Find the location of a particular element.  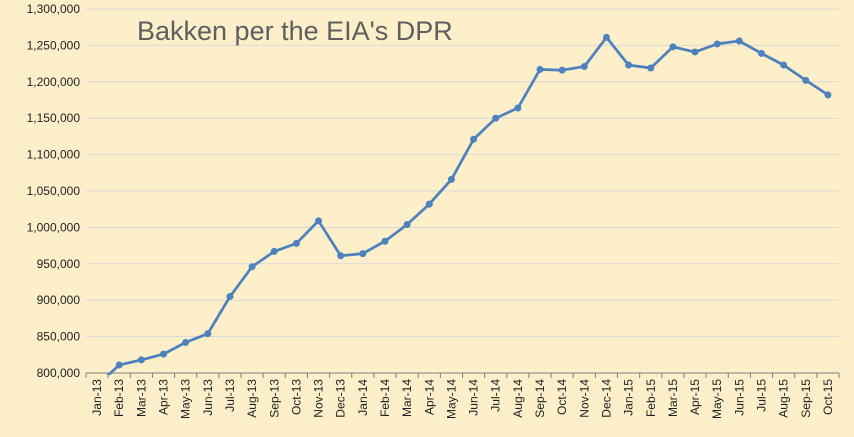

y-tick-label: 950,000 is located at coordinates (59, 264).